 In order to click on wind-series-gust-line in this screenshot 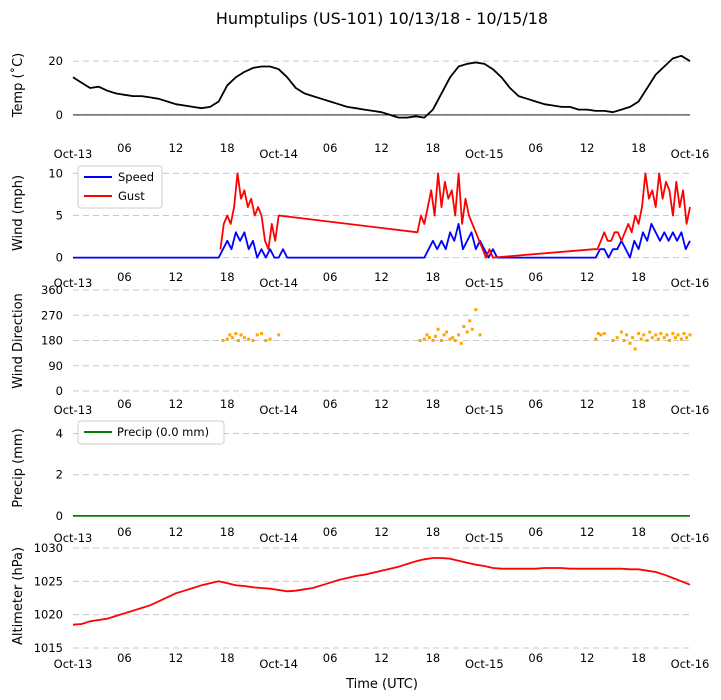, I will do `click(455, 215)`.